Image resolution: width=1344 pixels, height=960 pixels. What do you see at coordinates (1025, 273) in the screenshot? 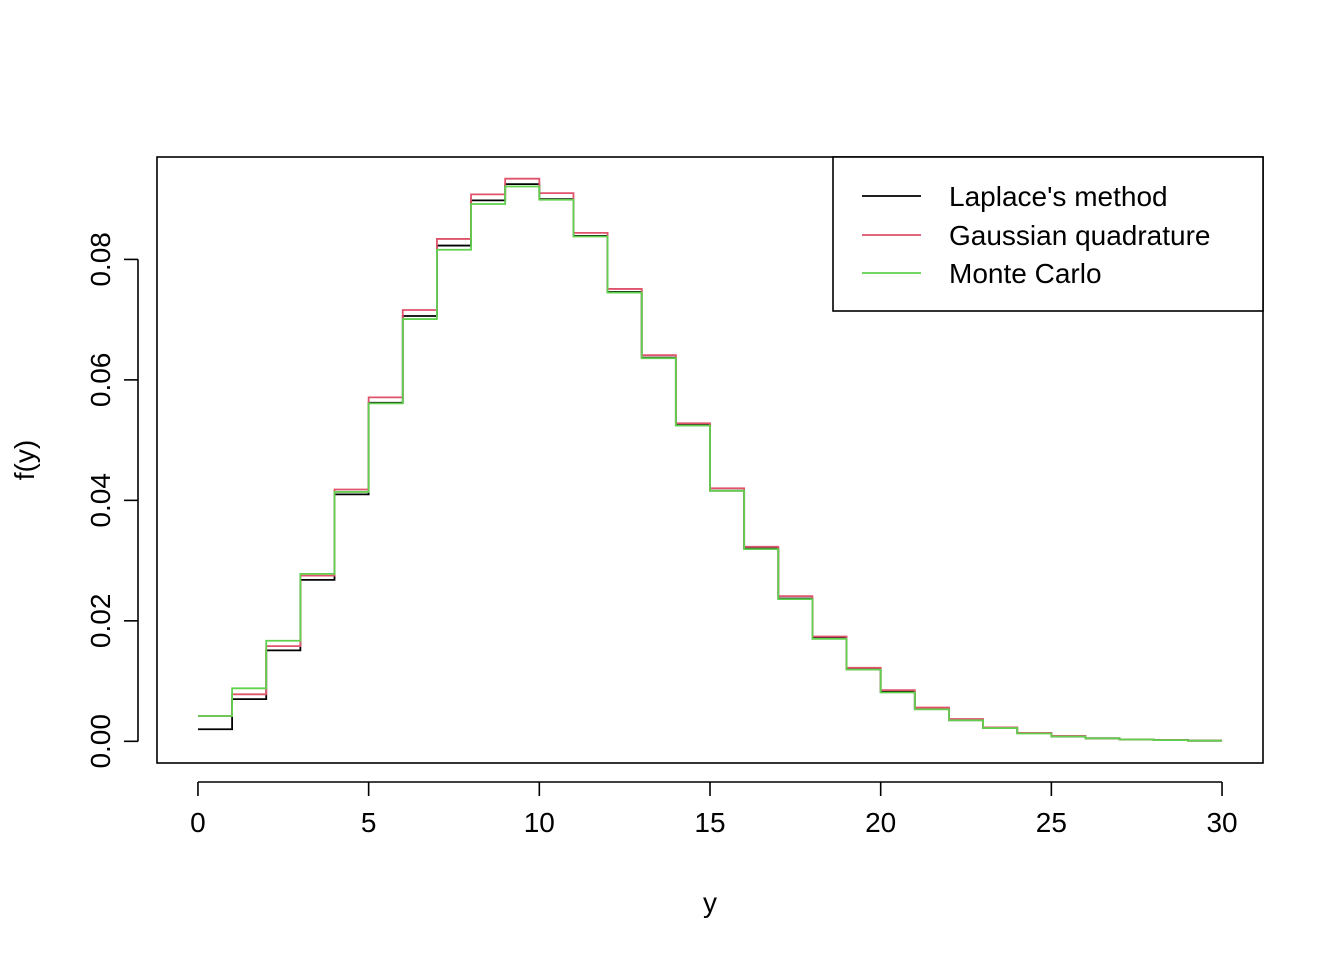
I see `legend-label-3: Monte Carlo` at bounding box center [1025, 273].